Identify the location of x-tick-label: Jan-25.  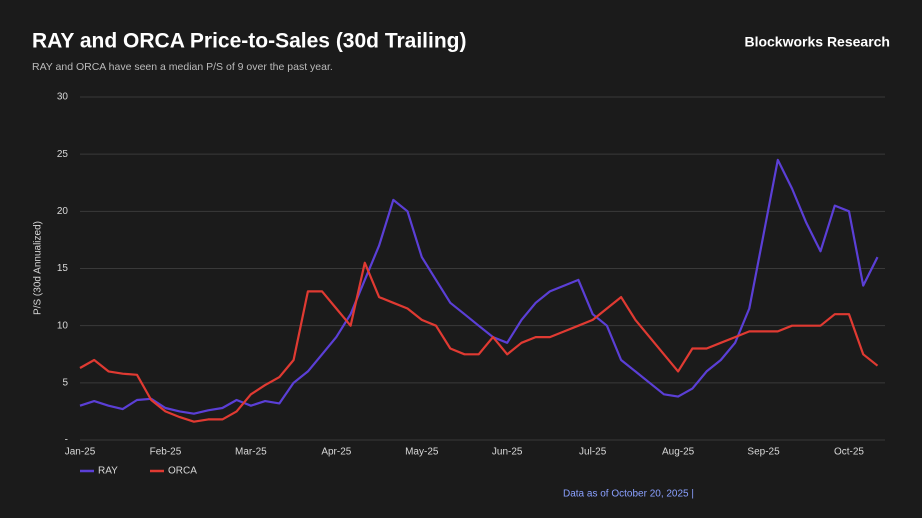
(80, 452).